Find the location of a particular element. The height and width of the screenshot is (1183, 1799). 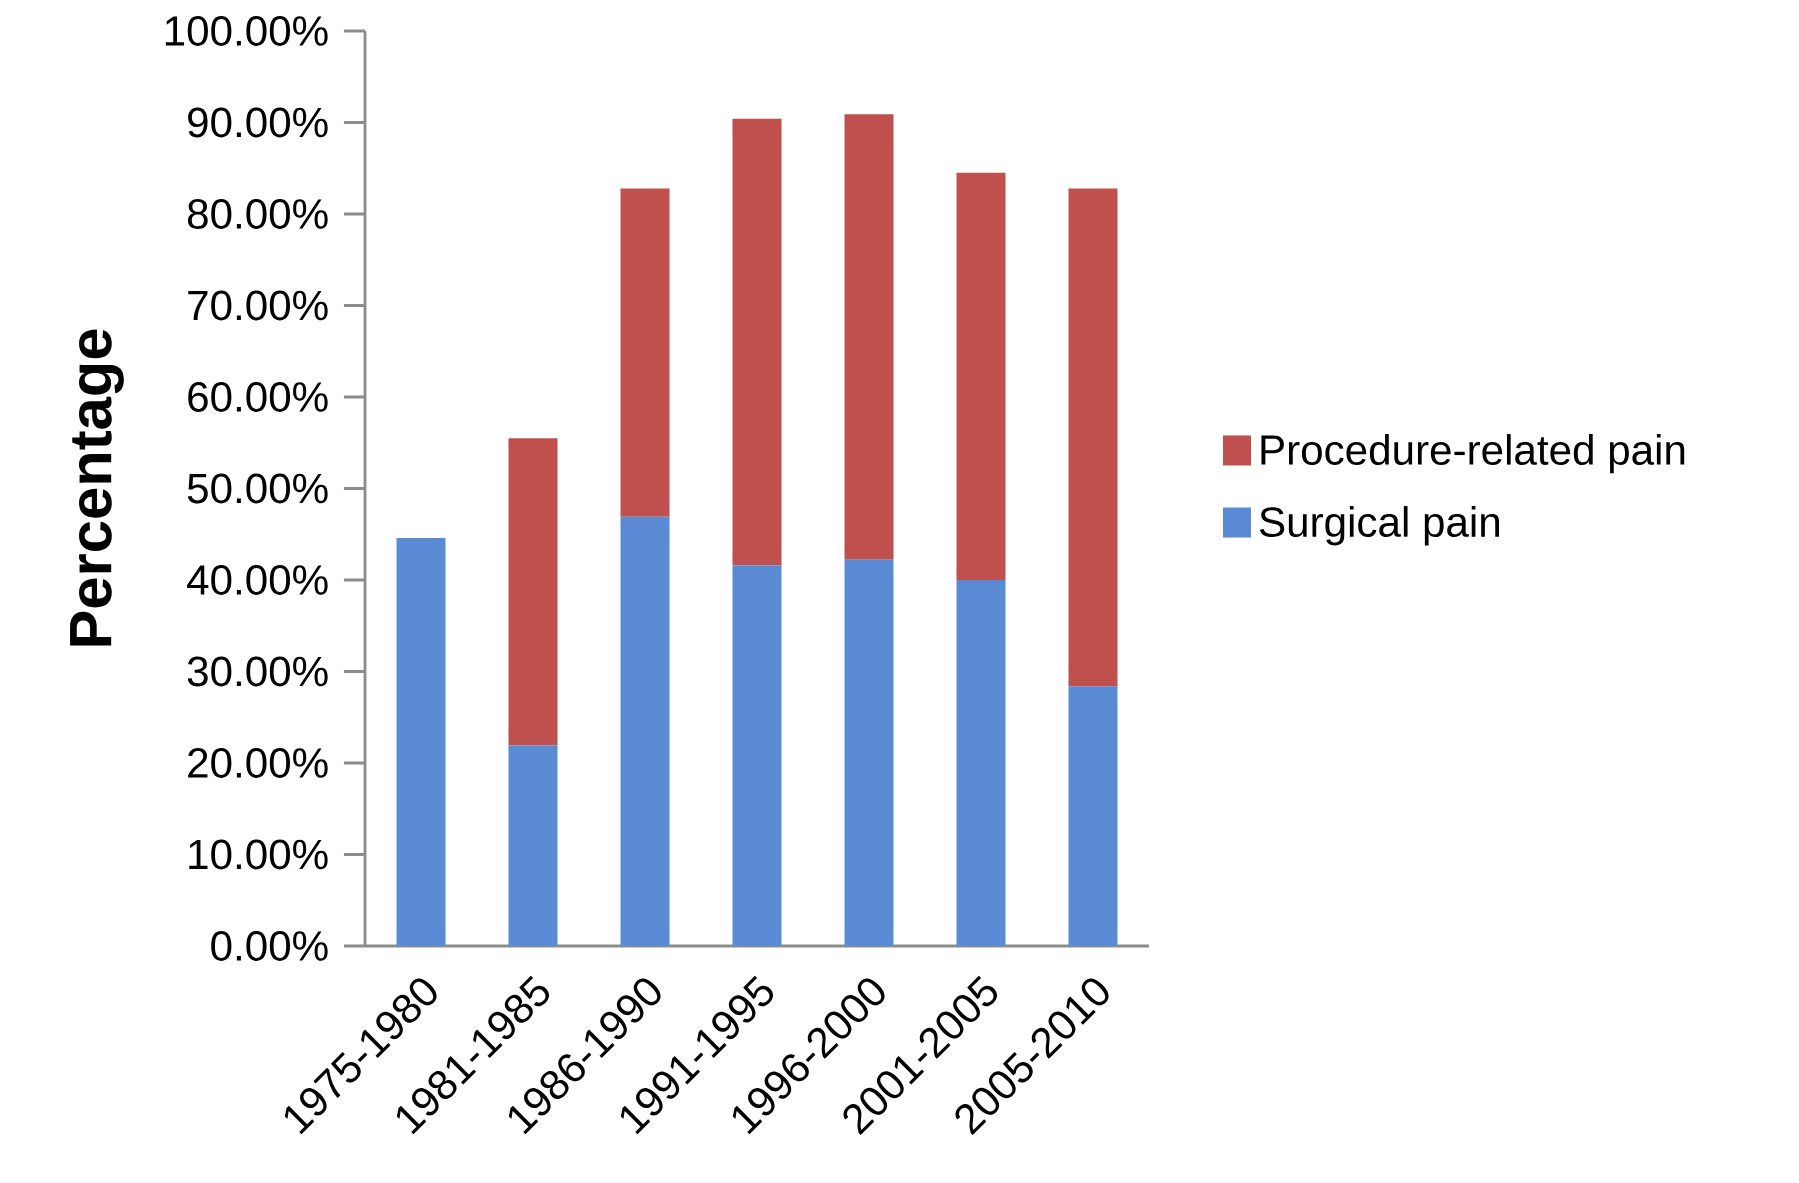

y-tick-label: 70.00% is located at coordinates (258, 305).